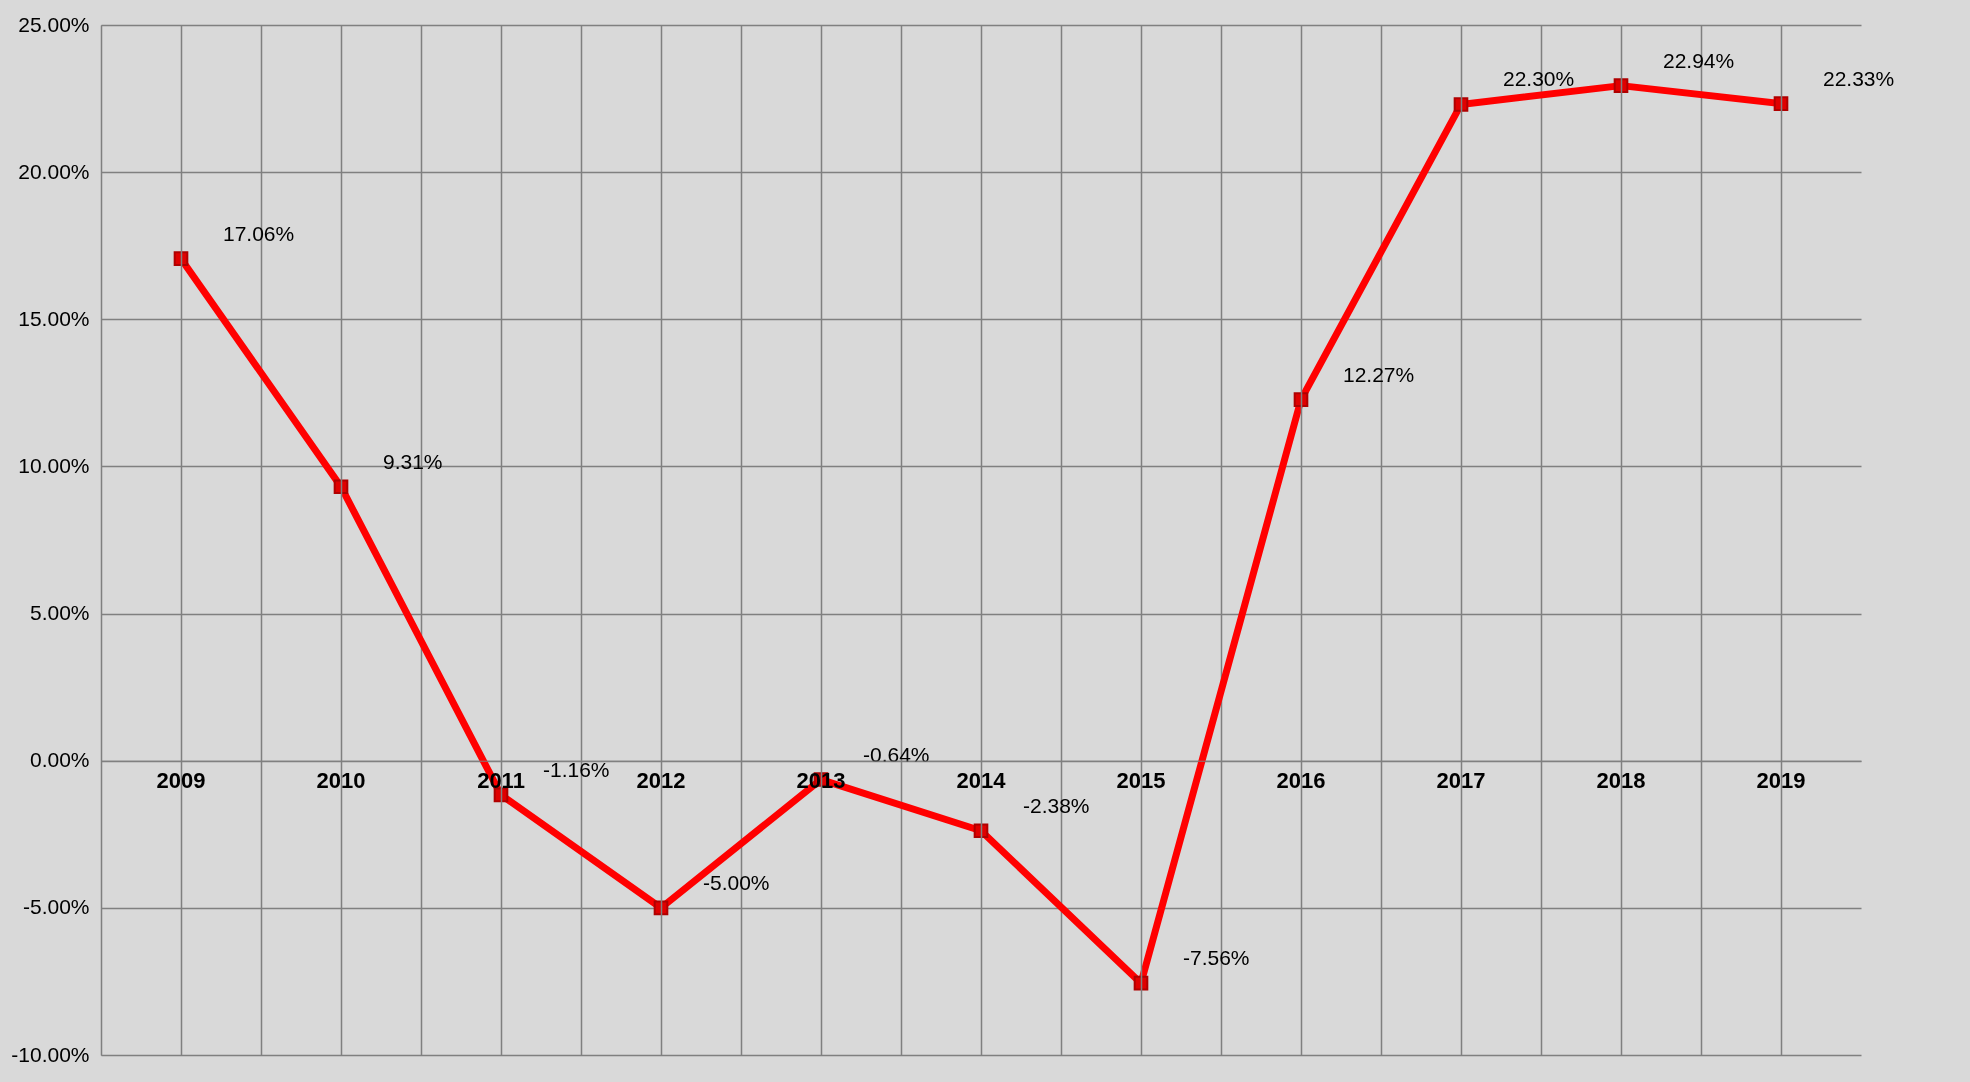  I want to click on data-label: 17.06%, so click(259, 233).